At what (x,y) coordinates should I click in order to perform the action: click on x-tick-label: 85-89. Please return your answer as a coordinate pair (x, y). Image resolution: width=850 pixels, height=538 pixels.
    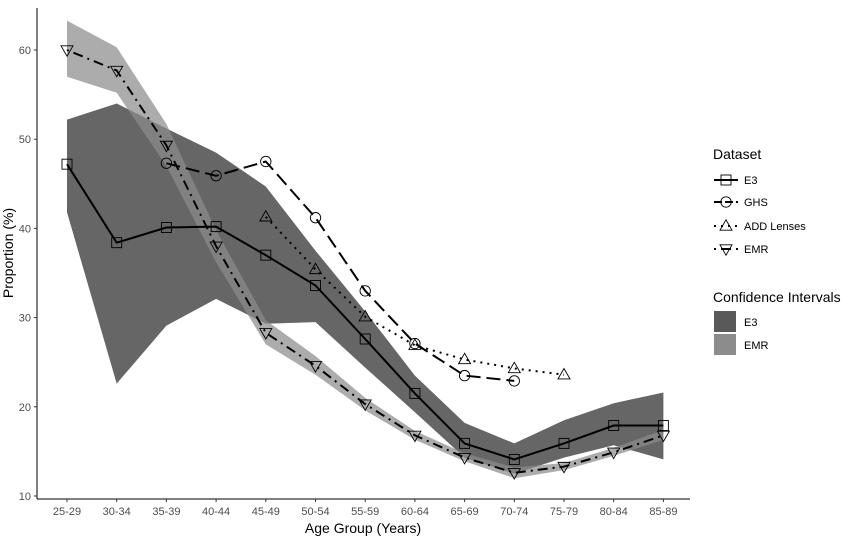
    Looking at the image, I should click on (663, 512).